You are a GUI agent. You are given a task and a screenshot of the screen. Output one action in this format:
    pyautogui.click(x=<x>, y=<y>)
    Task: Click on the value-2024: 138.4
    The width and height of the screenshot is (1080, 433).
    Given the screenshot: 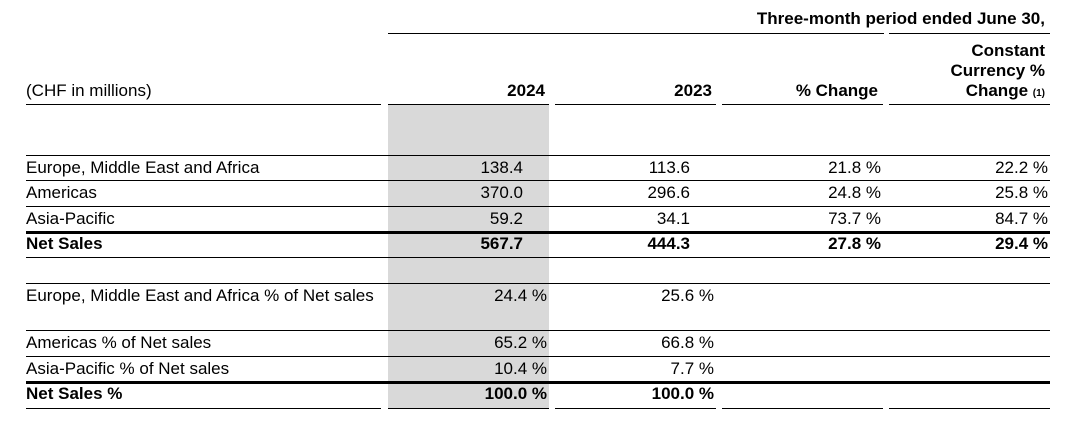 What is the action you would take?
    pyautogui.click(x=501, y=167)
    